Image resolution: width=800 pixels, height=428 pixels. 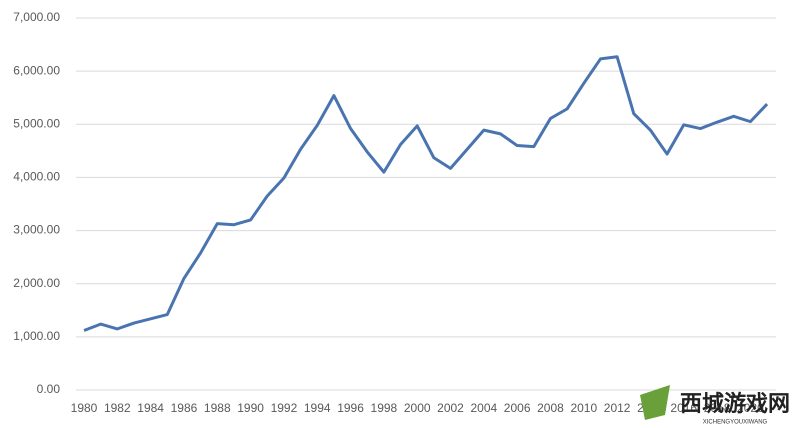 What do you see at coordinates (617, 408) in the screenshot?
I see `x-tick-label: 2012` at bounding box center [617, 408].